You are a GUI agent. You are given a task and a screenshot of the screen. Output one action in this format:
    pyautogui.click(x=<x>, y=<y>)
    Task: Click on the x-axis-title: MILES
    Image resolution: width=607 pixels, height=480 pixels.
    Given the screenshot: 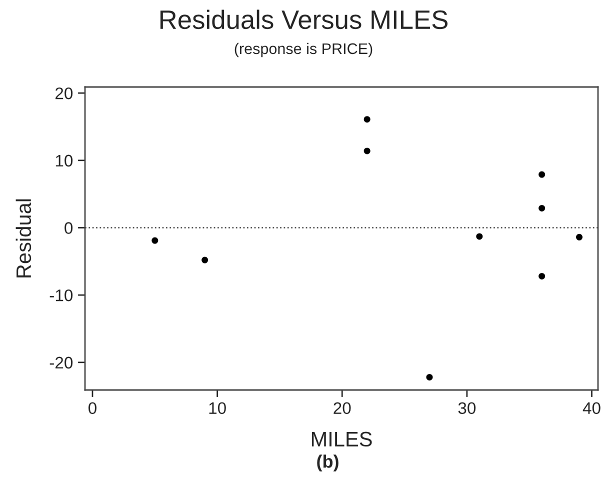 What is the action you would take?
    pyautogui.click(x=342, y=439)
    